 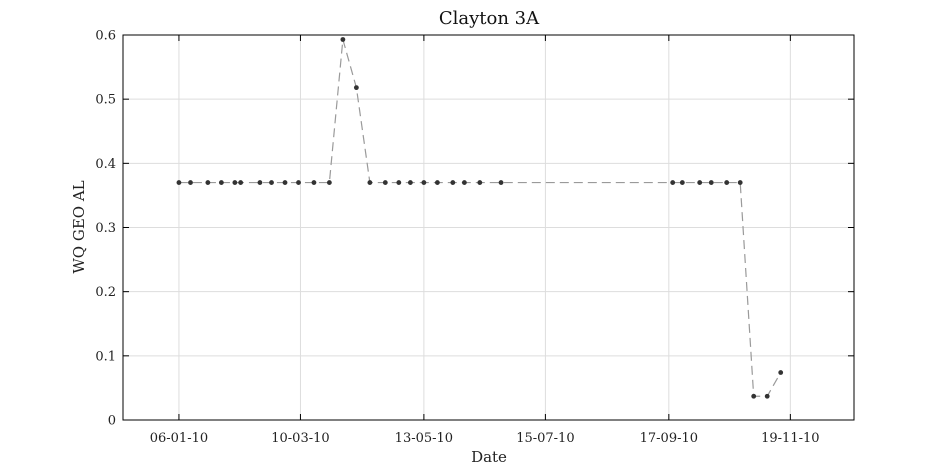 I want to click on y-tick-label: 0.6, so click(x=105, y=36).